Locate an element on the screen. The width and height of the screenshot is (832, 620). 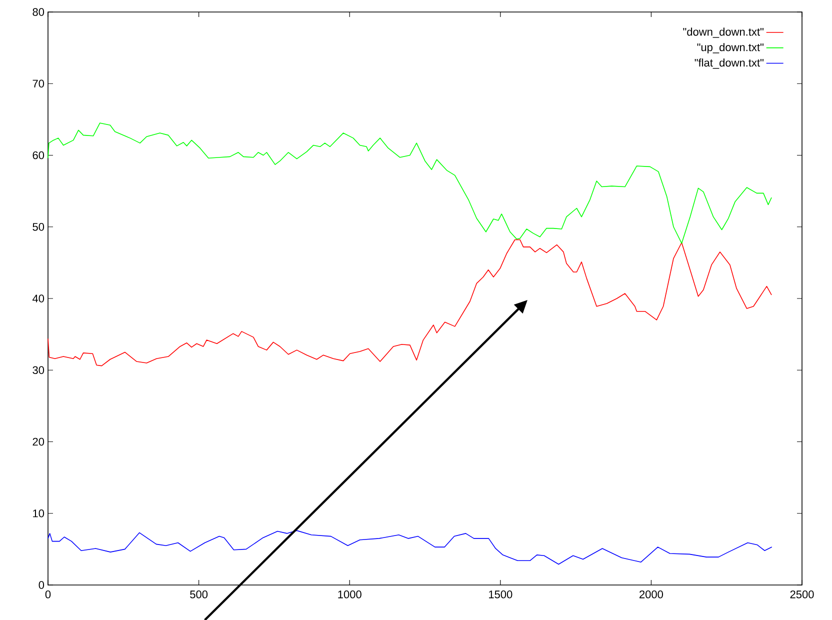
x-tick-label: 2500 is located at coordinates (802, 594).